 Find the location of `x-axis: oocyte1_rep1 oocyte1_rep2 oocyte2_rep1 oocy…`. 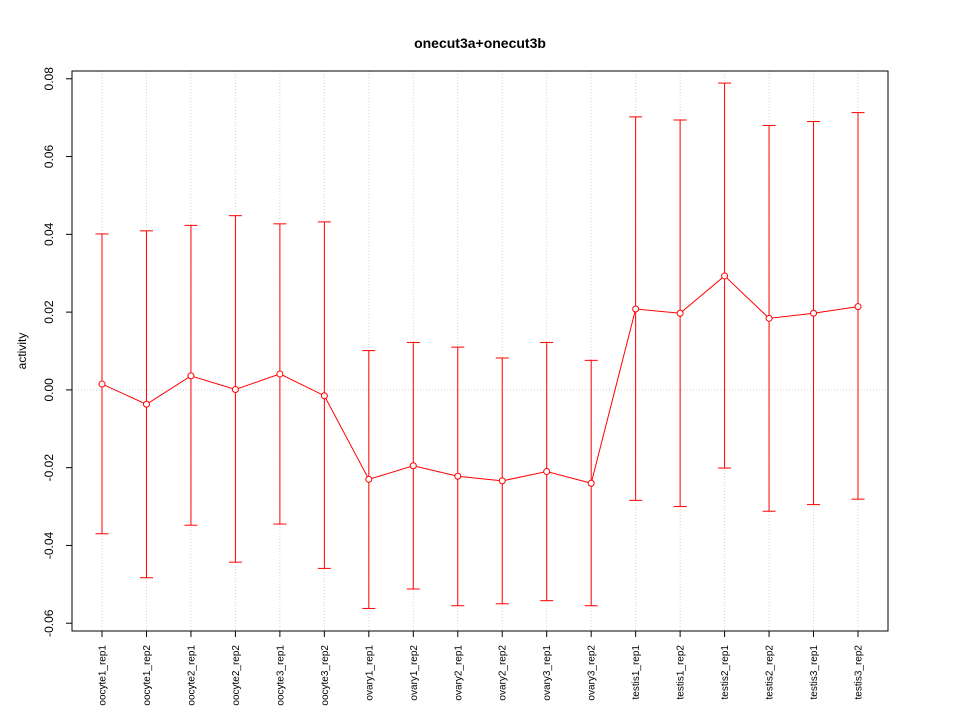

x-axis: oocyte1_rep1 oocyte1_rep2 oocyte2_rep1 oocy… is located at coordinates (481, 668).